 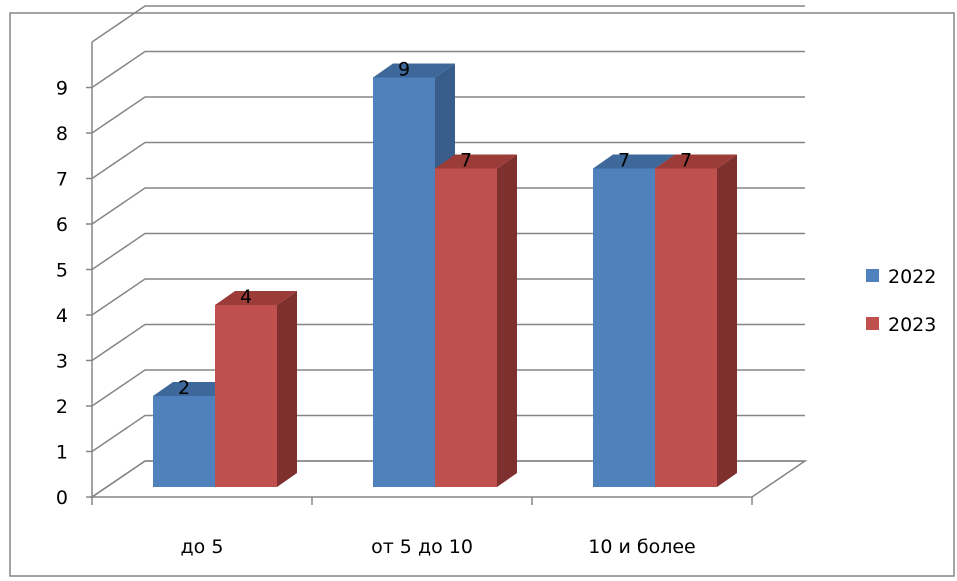 What do you see at coordinates (901, 301) in the screenshot?
I see `legend: 2022 2023` at bounding box center [901, 301].